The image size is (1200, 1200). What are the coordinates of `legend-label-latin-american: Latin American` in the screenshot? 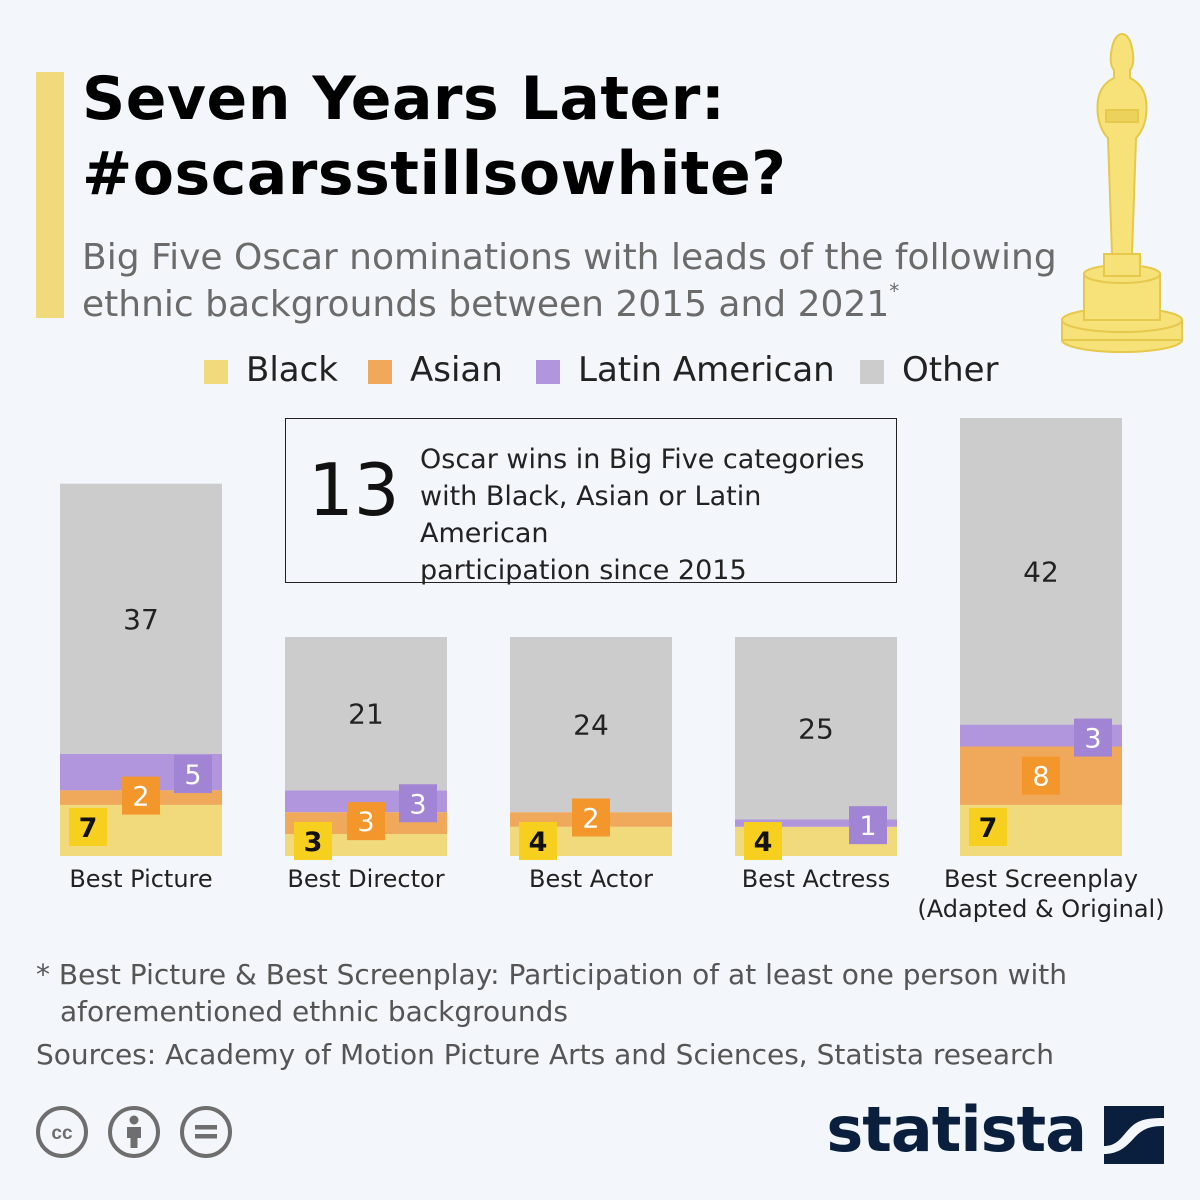 It's located at (706, 370).